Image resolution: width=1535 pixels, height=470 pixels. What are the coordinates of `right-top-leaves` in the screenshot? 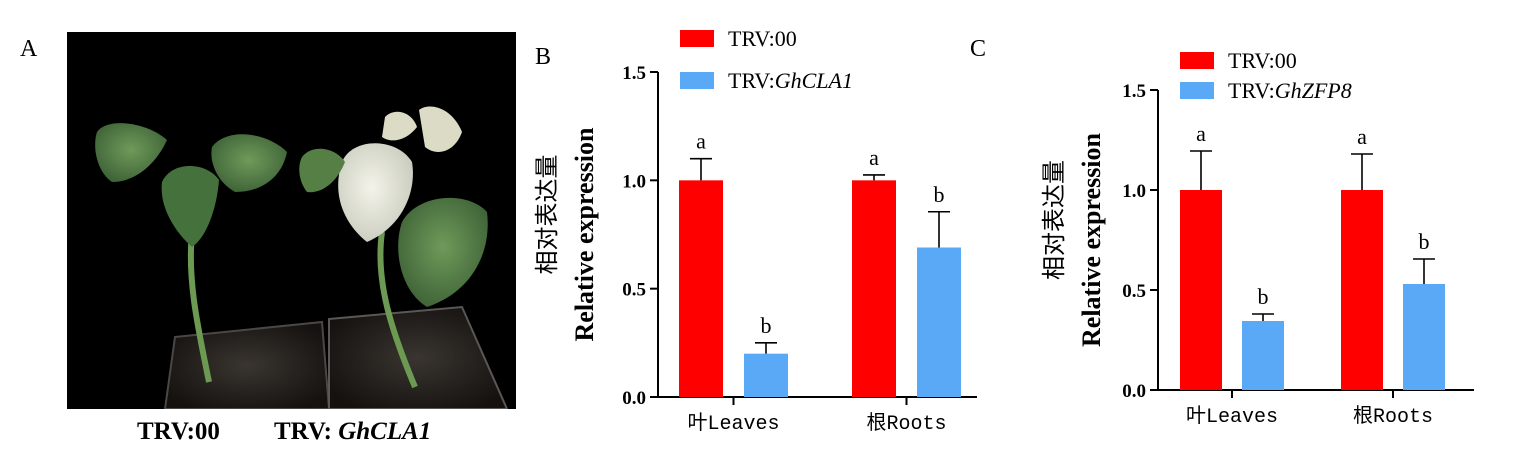 It's located at (422, 129).